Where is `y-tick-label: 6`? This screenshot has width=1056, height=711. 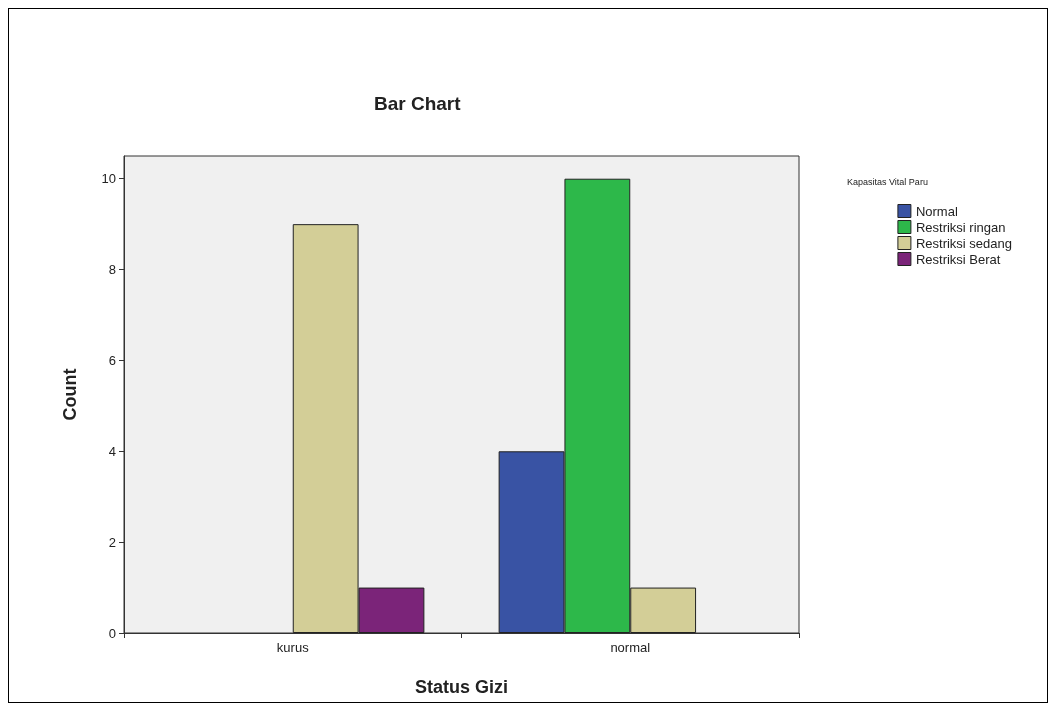 y-tick-label: 6 is located at coordinates (112, 360).